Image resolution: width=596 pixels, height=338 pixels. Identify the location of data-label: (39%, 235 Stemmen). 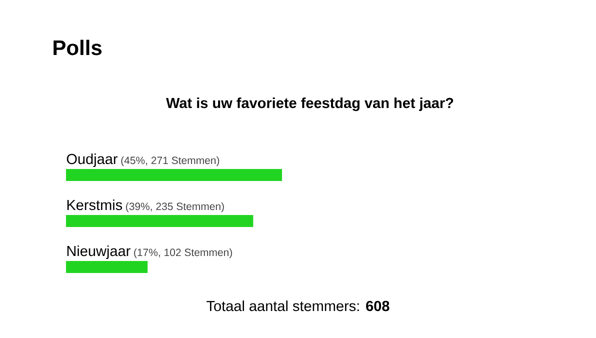
(175, 207).